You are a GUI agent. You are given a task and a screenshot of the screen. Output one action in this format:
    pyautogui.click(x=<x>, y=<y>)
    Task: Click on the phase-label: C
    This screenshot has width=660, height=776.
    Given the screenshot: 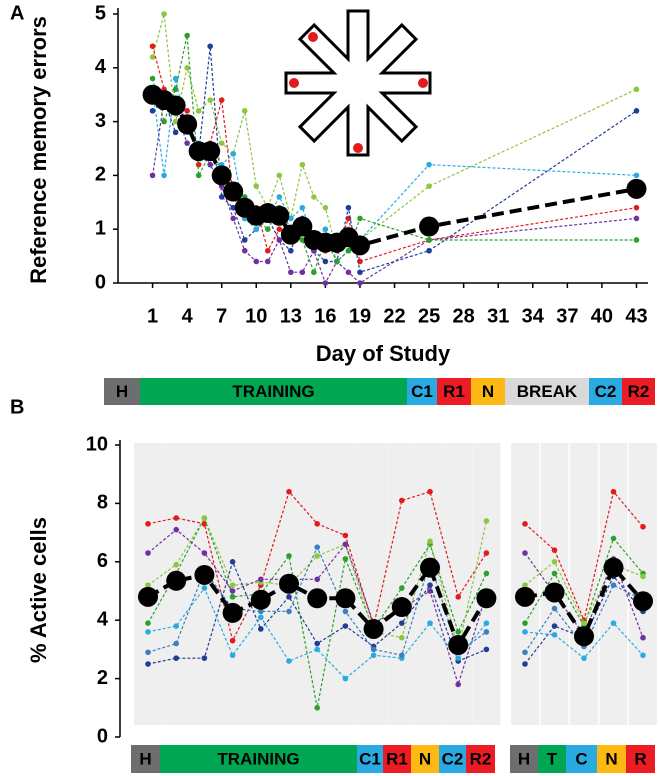 What is the action you would take?
    pyautogui.click(x=581, y=758)
    